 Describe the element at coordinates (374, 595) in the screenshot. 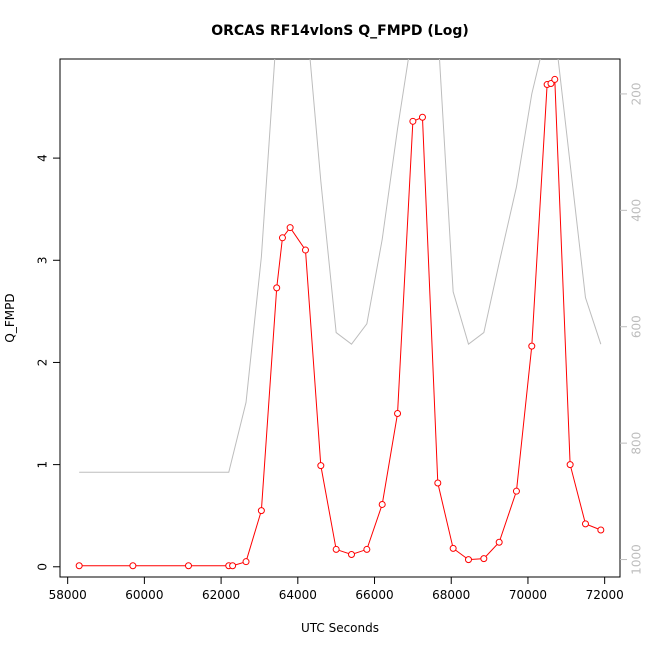

I see `x-tick-label: 66000` at that location.